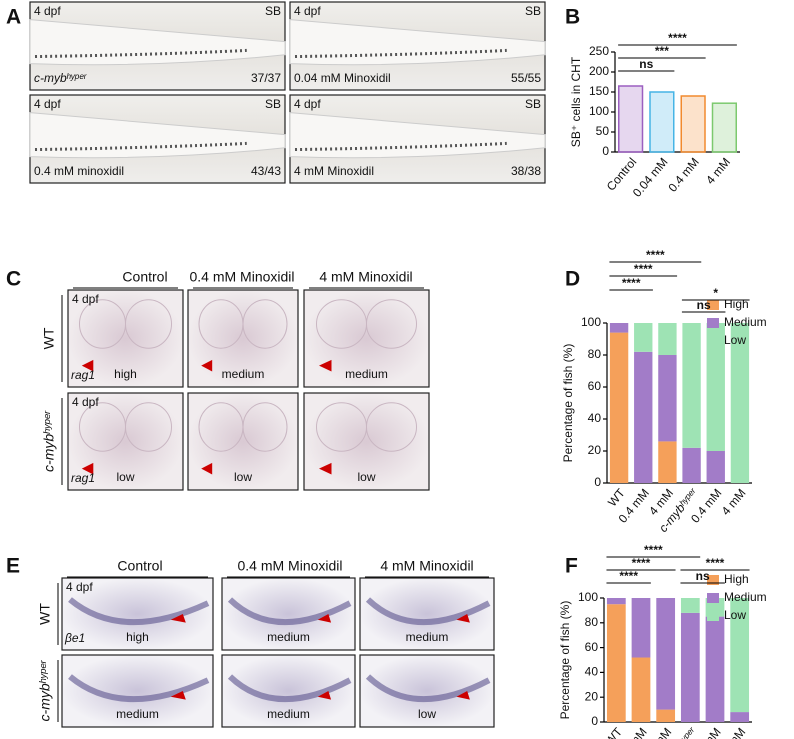 This screenshot has width=794, height=739. I want to click on y-tick-label: 250, so click(599, 51).